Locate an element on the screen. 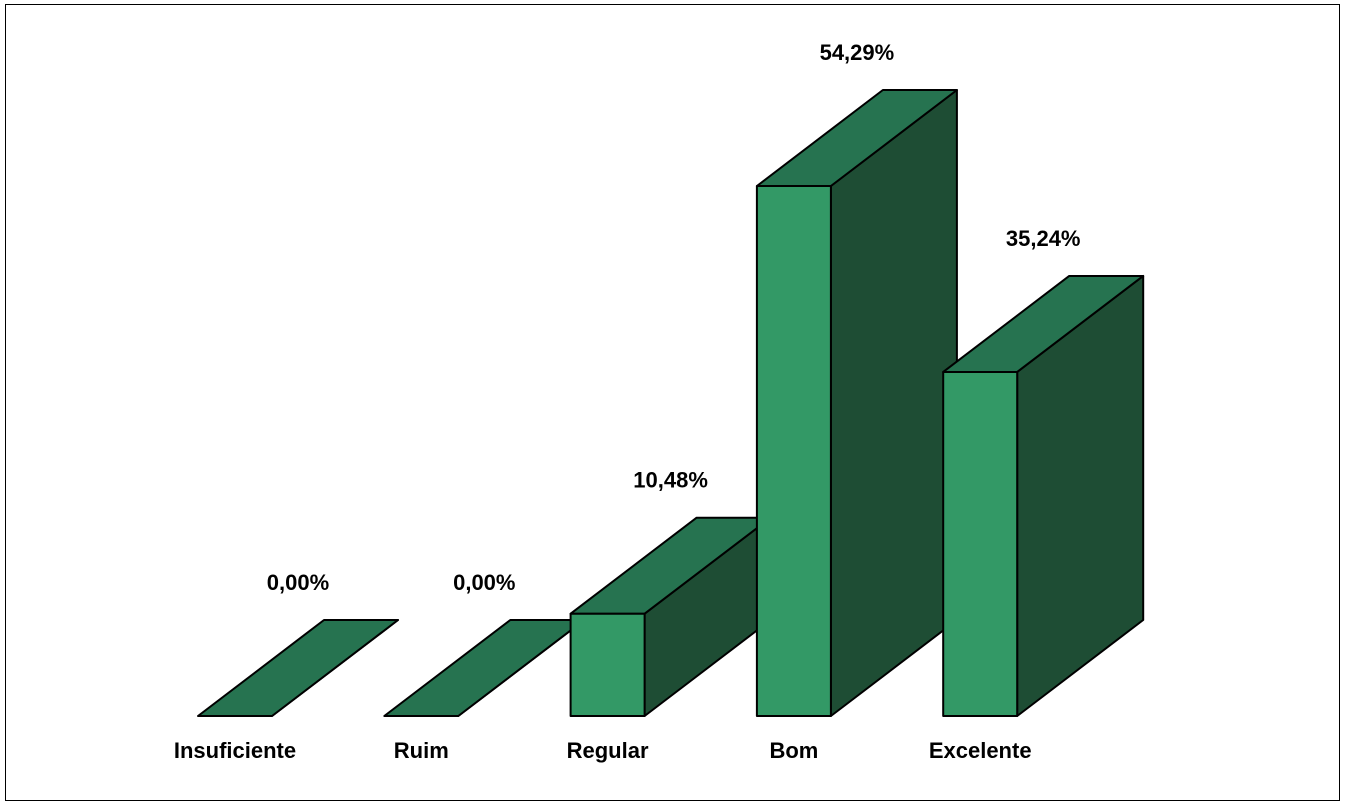 This screenshot has height=805, width=1346. bar-top-face-ruim is located at coordinates (484, 668).